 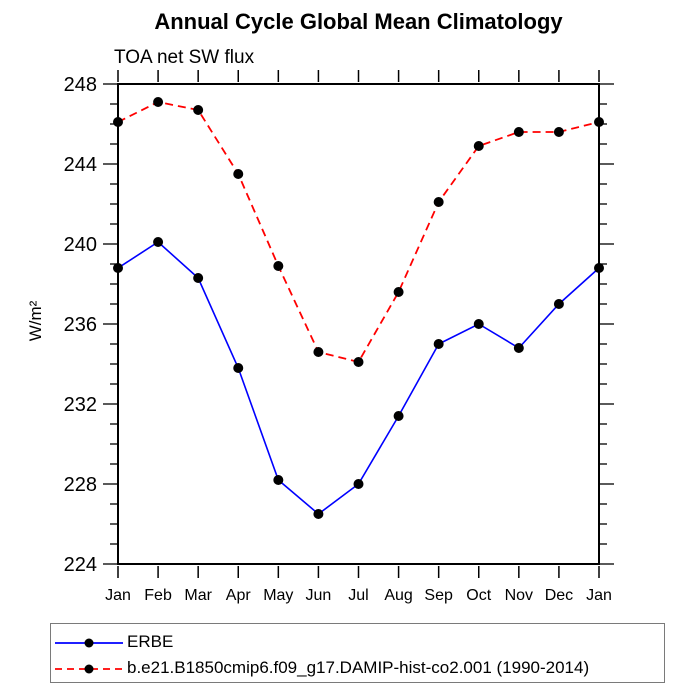 I want to click on x-tick-label: Oct, so click(x=478, y=595).